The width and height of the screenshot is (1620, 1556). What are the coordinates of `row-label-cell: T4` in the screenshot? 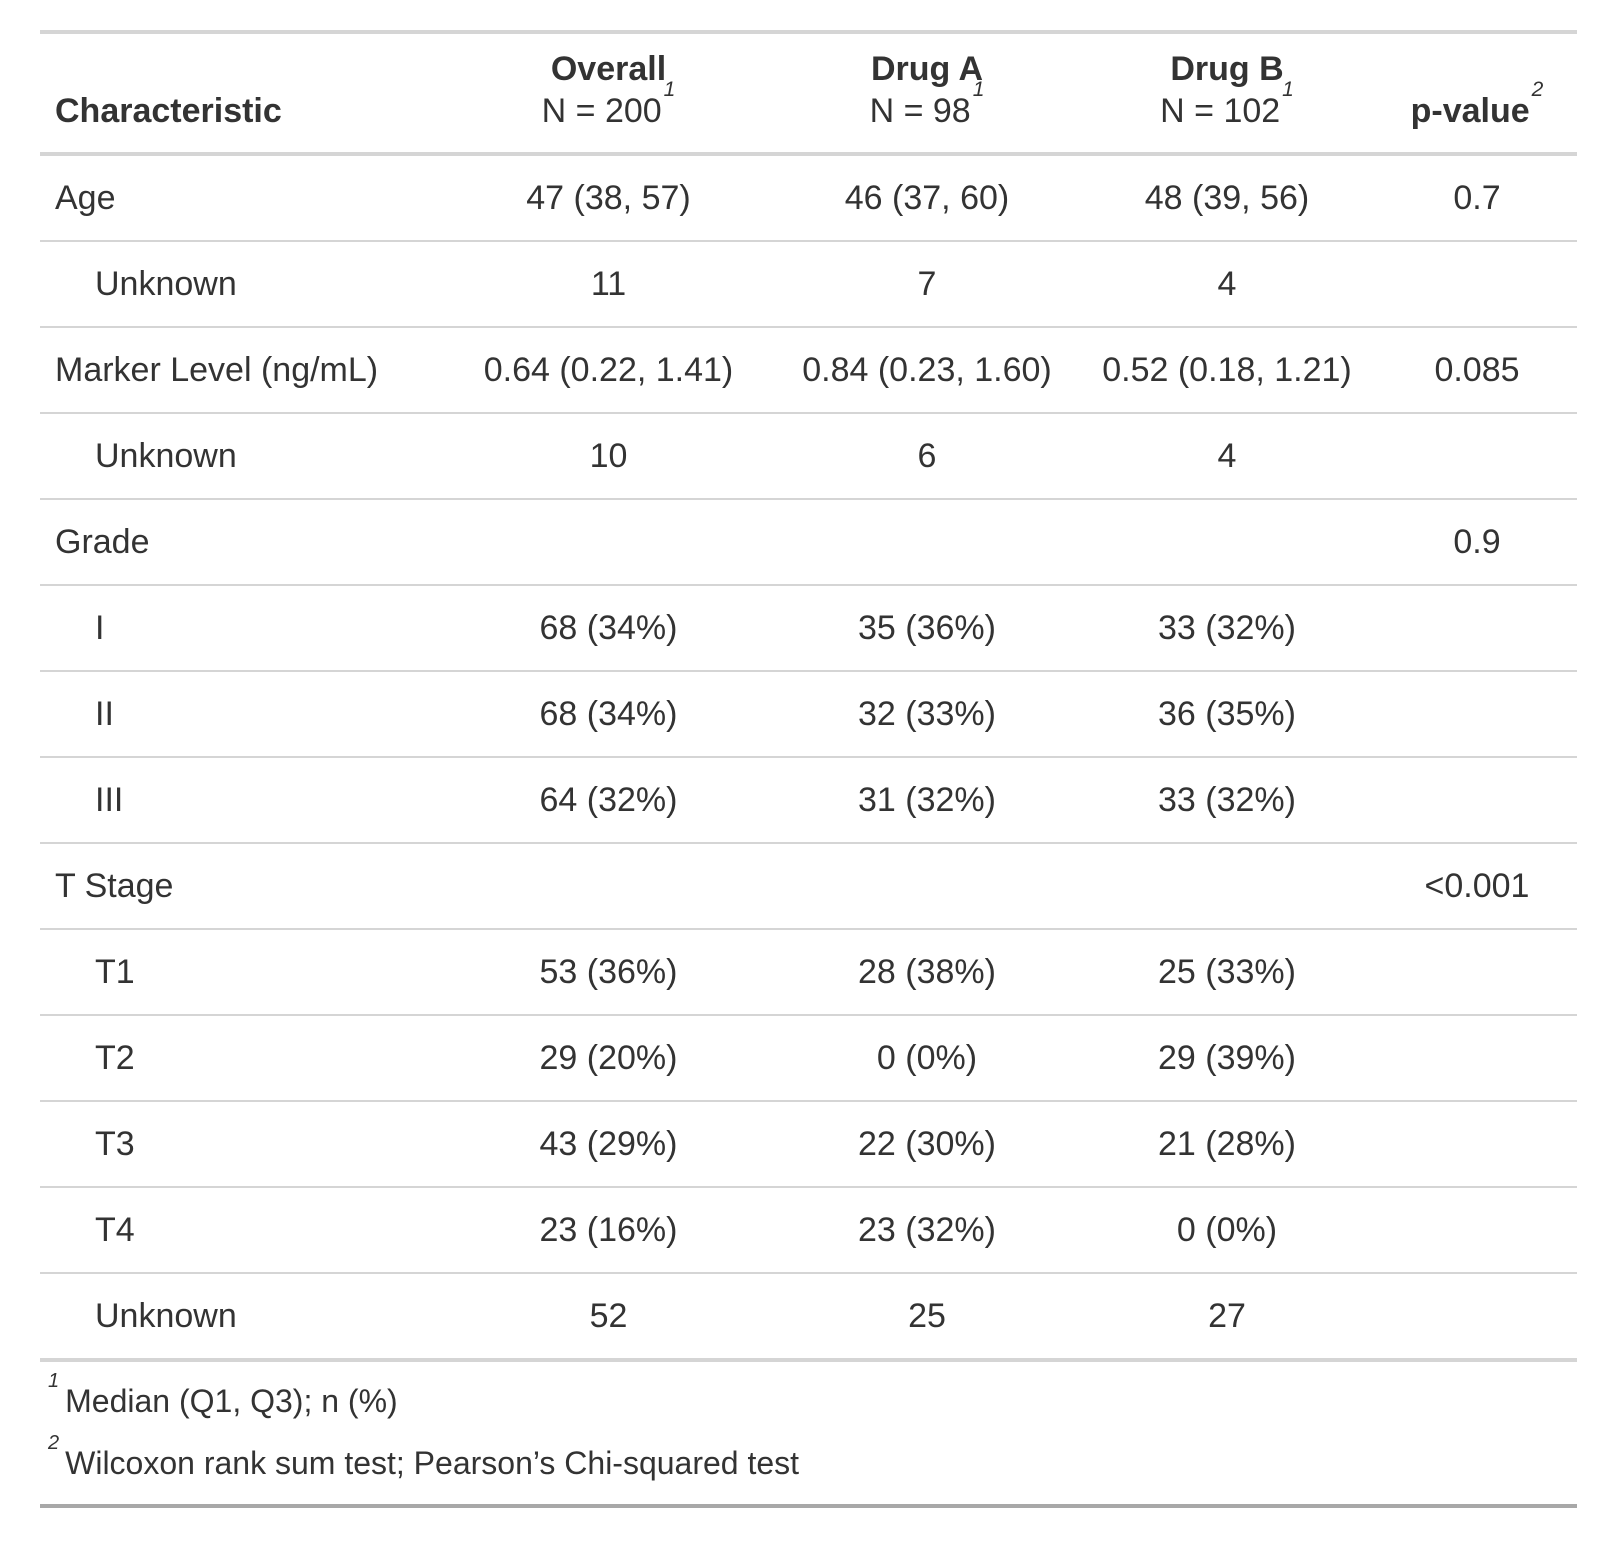 It's located at (240, 1230).